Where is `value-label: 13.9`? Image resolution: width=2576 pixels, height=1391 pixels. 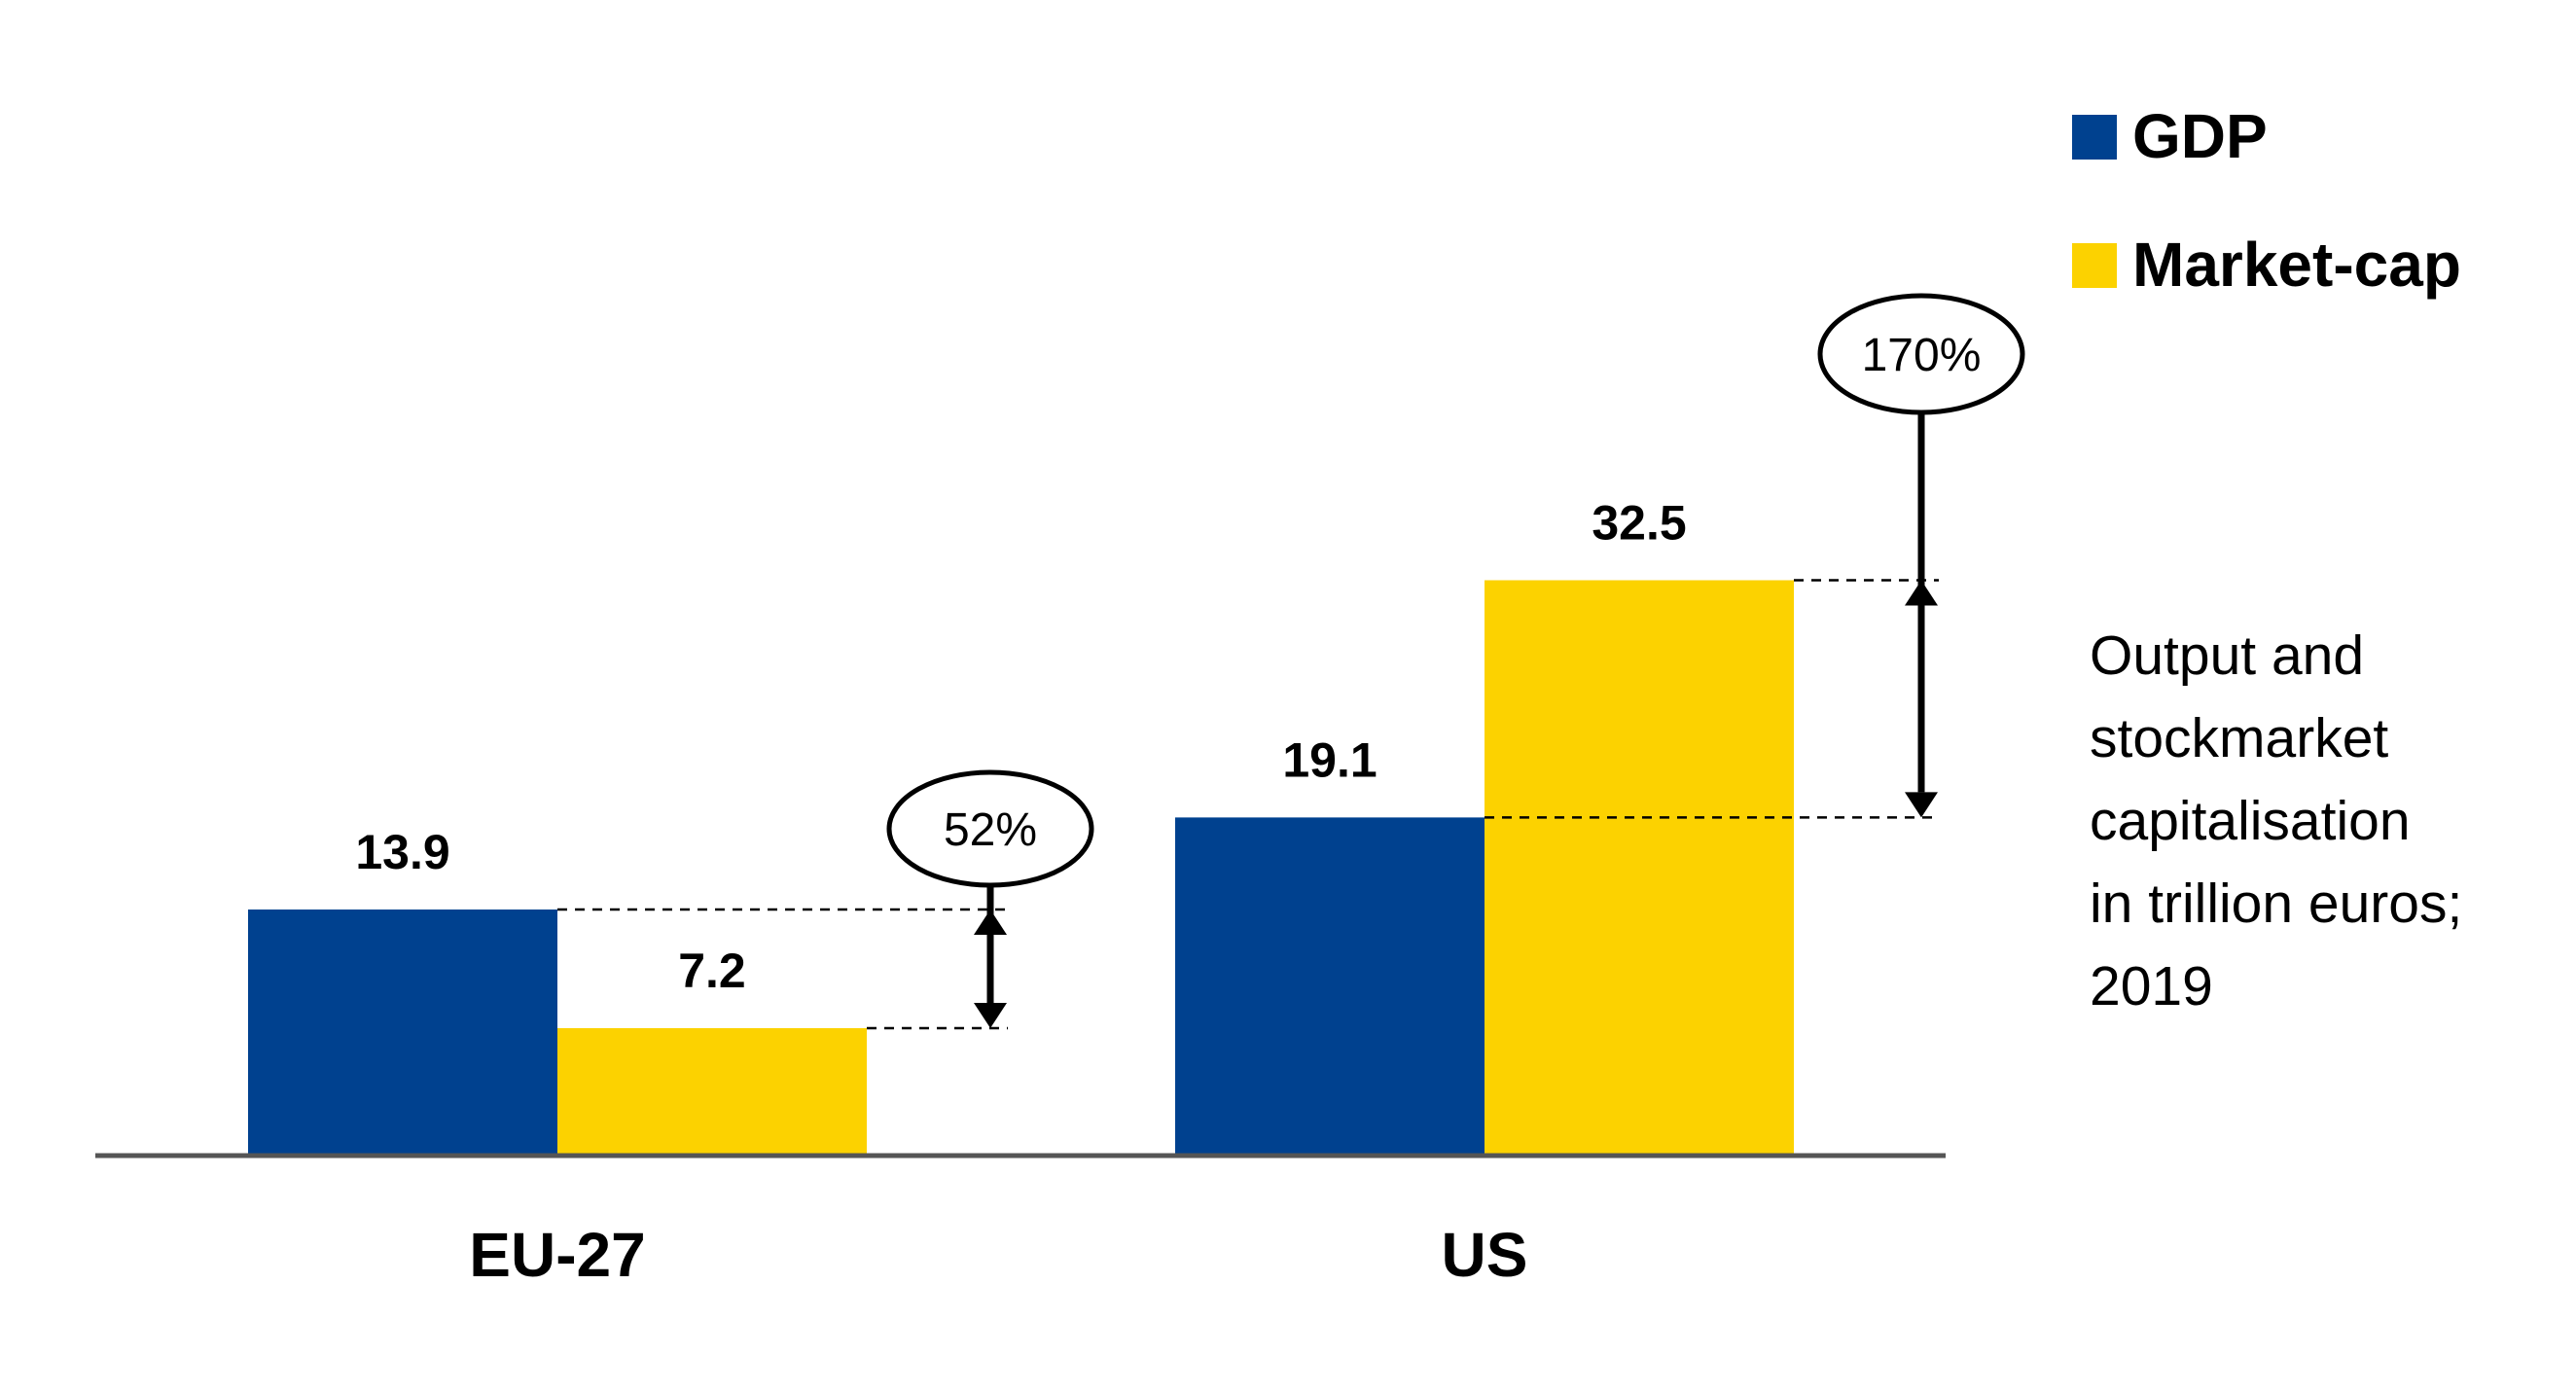
value-label: 13.9 is located at coordinates (402, 852).